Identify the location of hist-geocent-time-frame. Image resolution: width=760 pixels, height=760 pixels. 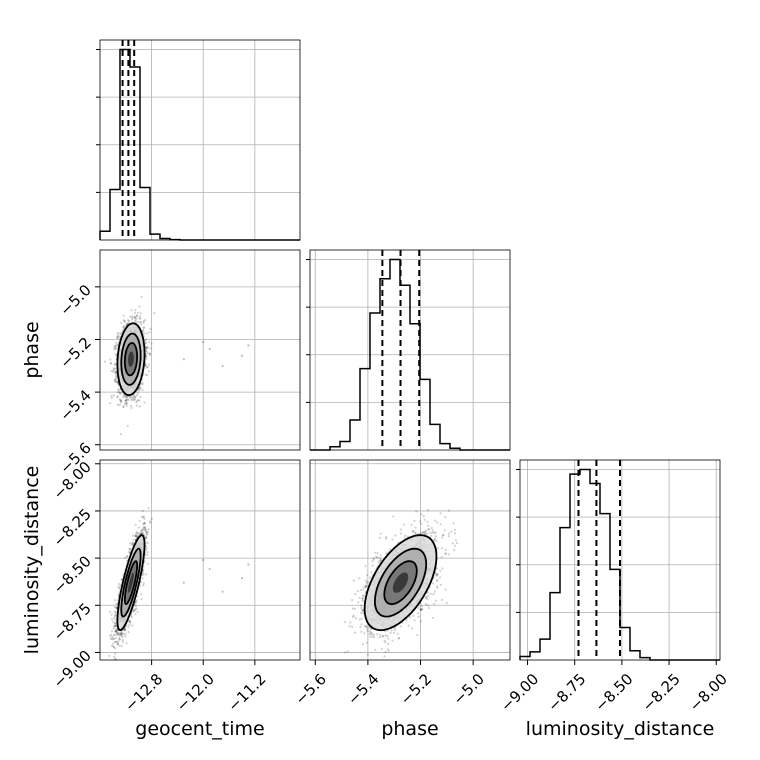
(200, 140).